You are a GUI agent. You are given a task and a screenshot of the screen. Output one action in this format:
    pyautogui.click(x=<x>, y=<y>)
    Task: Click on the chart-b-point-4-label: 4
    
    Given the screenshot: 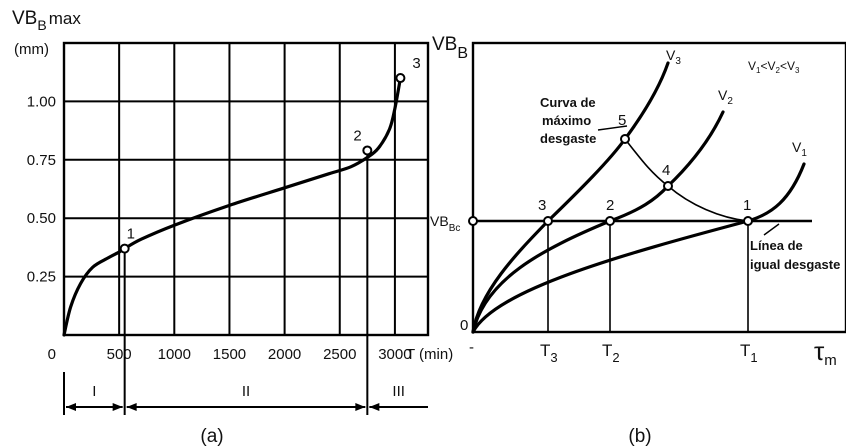 What is the action you would take?
    pyautogui.click(x=666, y=170)
    